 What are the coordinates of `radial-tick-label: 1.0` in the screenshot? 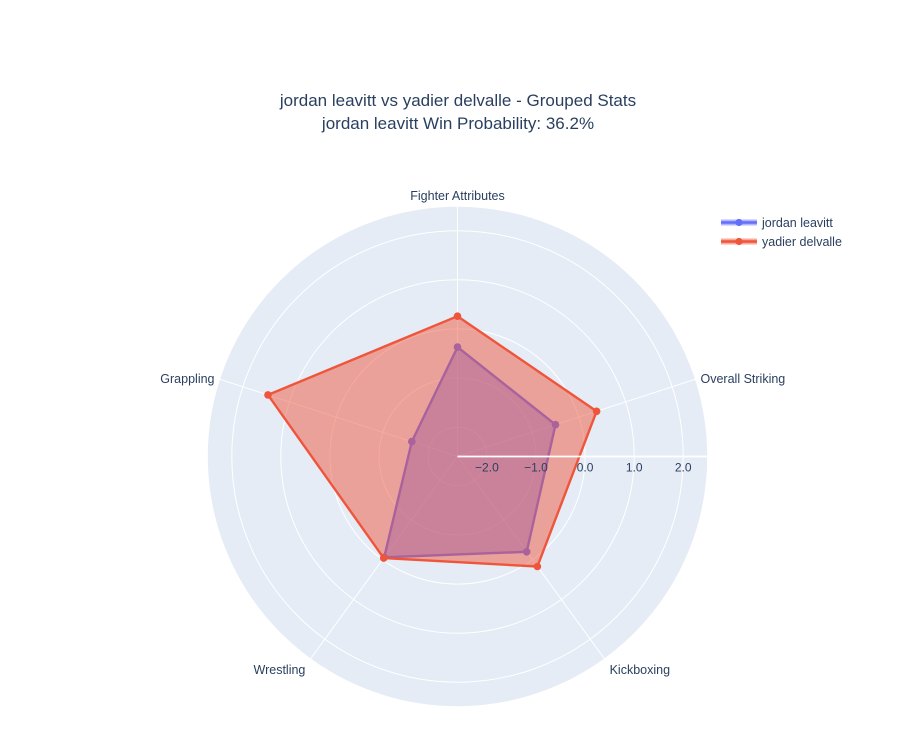 It's located at (634, 468).